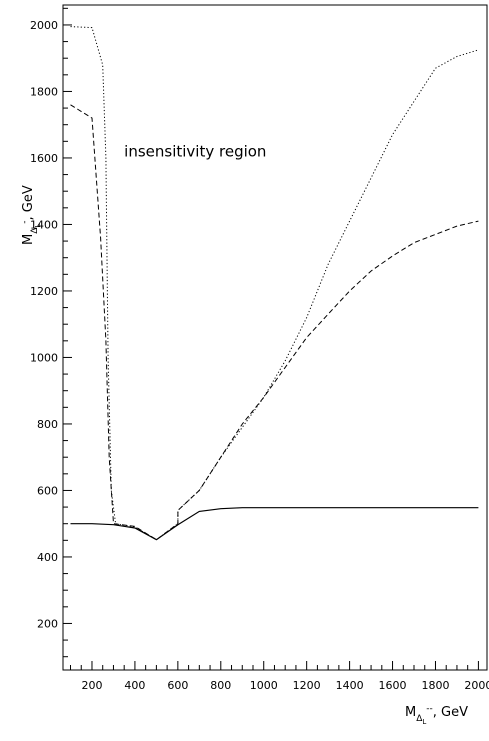 The image size is (489, 741). Describe the element at coordinates (264, 685) in the screenshot. I see `x-tick-label: 1000` at that location.